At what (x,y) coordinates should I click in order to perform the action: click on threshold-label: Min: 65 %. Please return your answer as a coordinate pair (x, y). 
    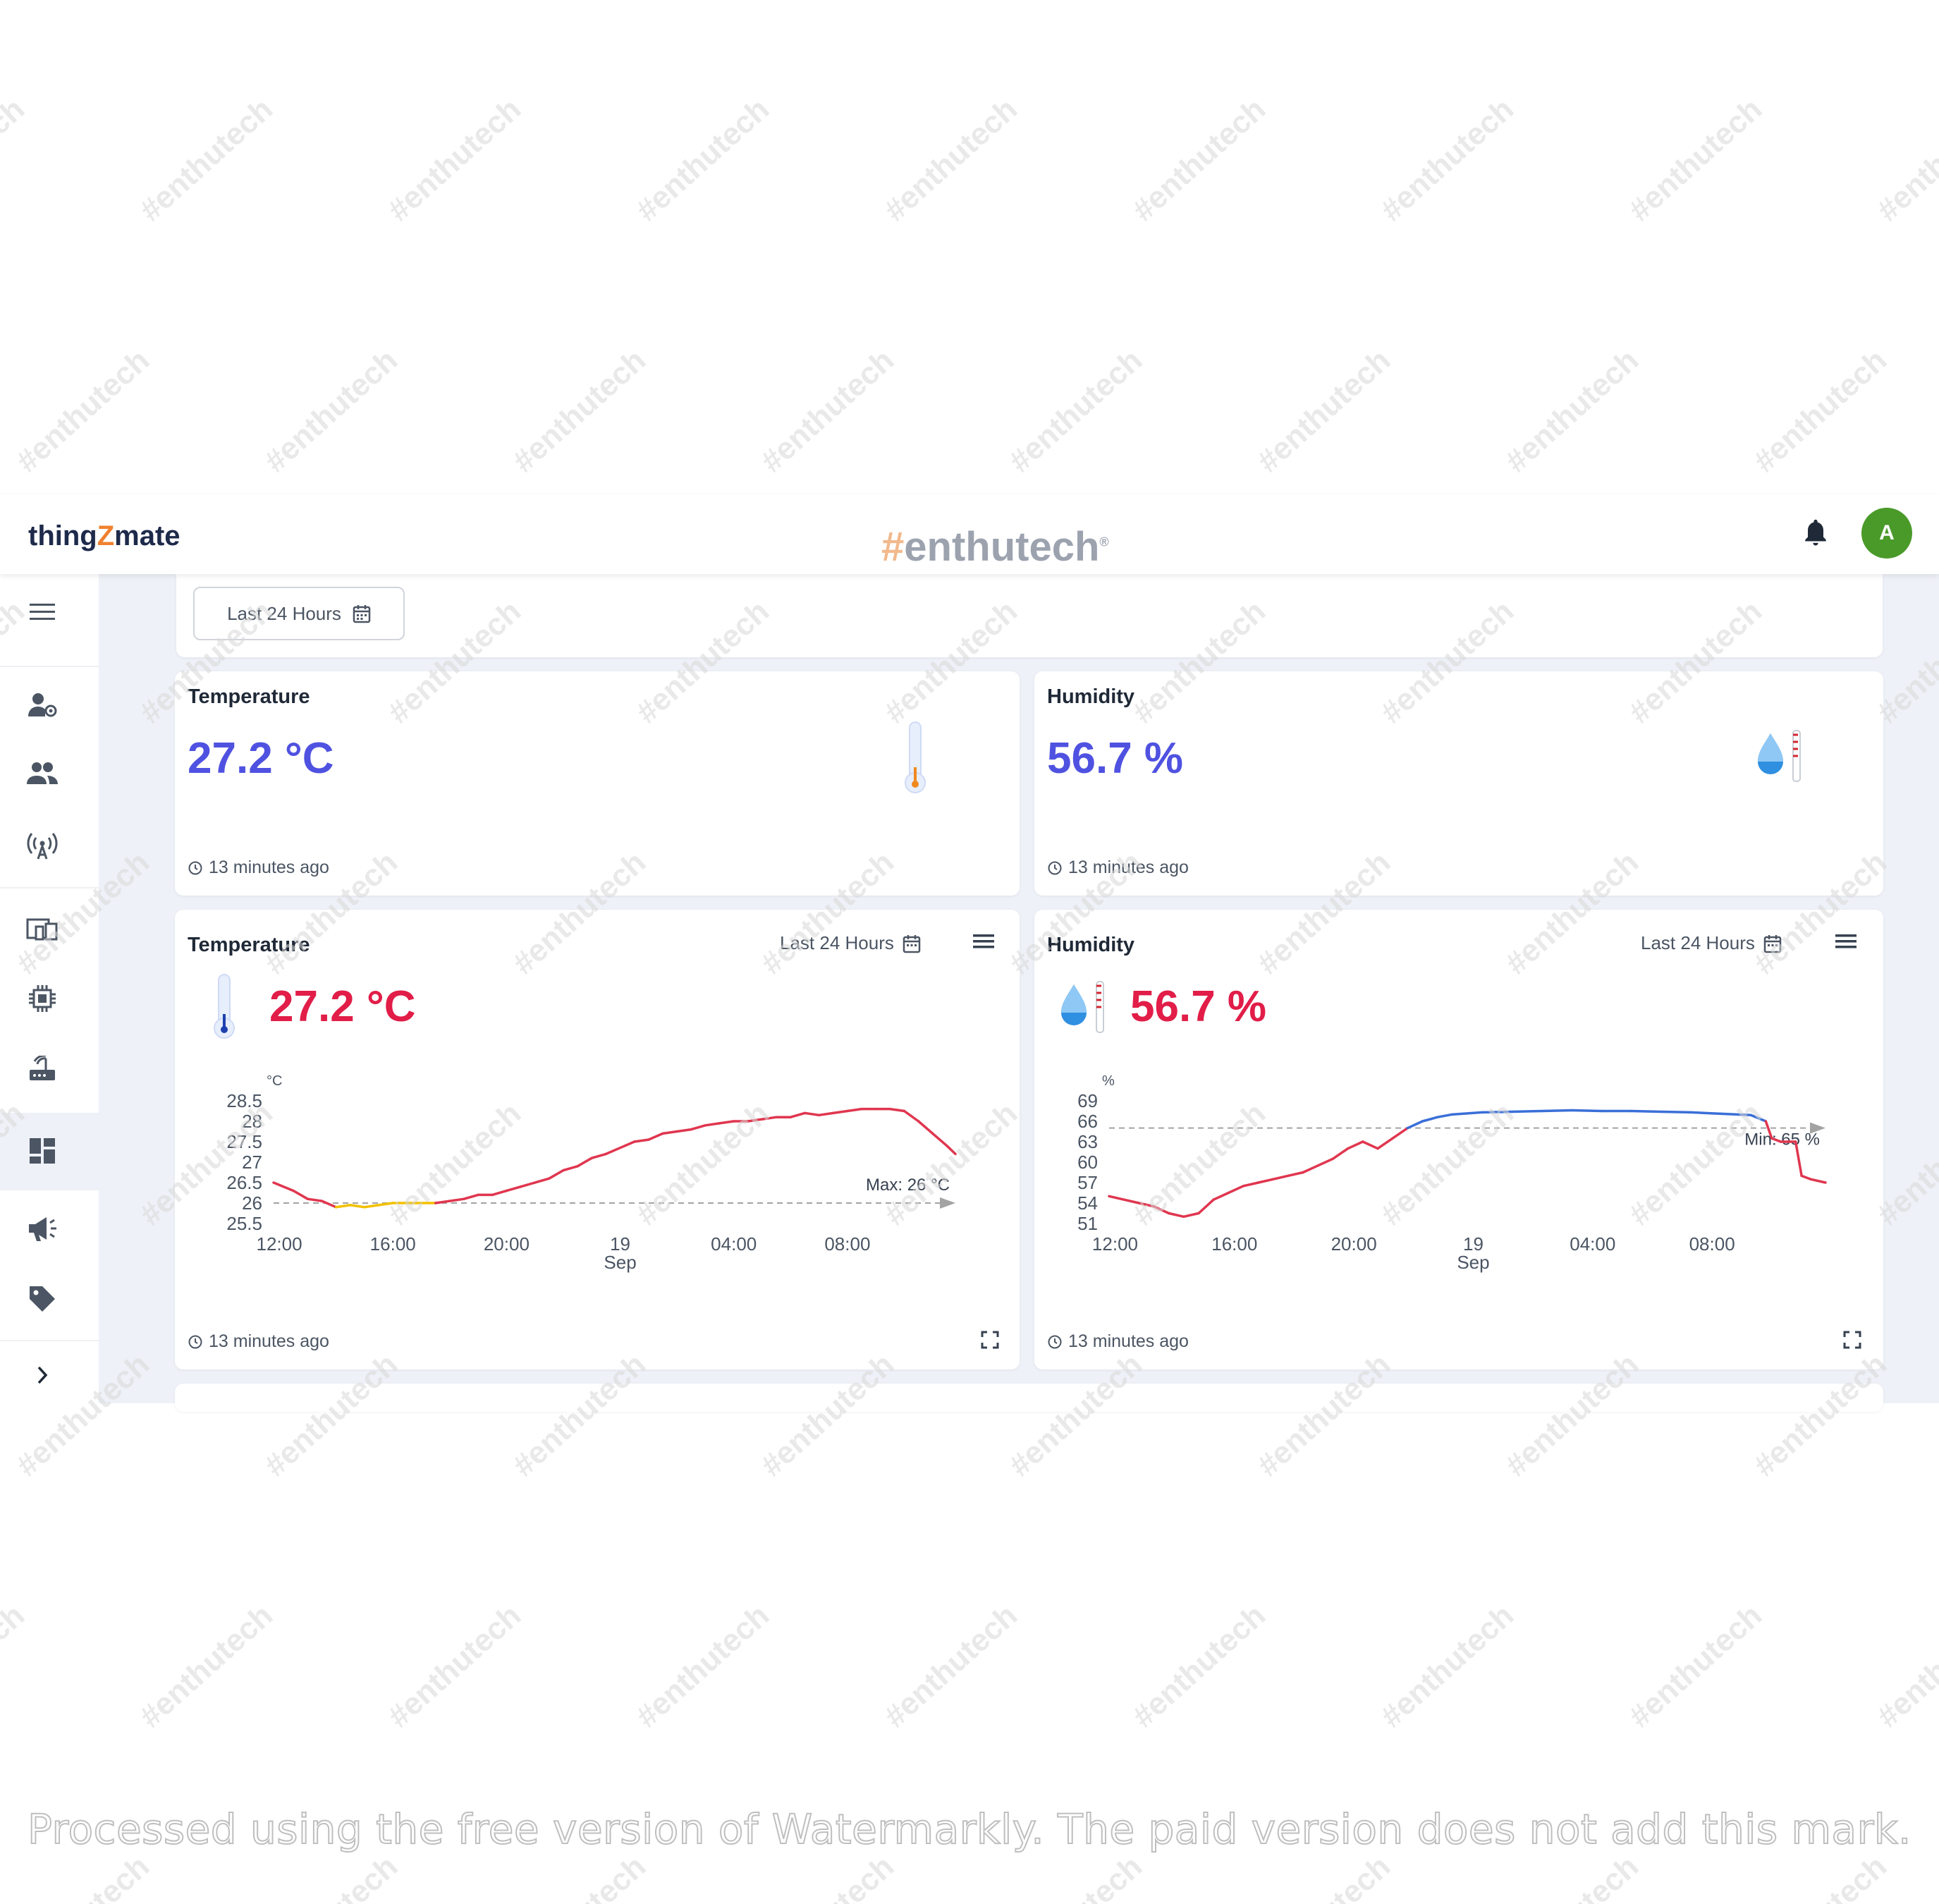
    Looking at the image, I should click on (1782, 1139).